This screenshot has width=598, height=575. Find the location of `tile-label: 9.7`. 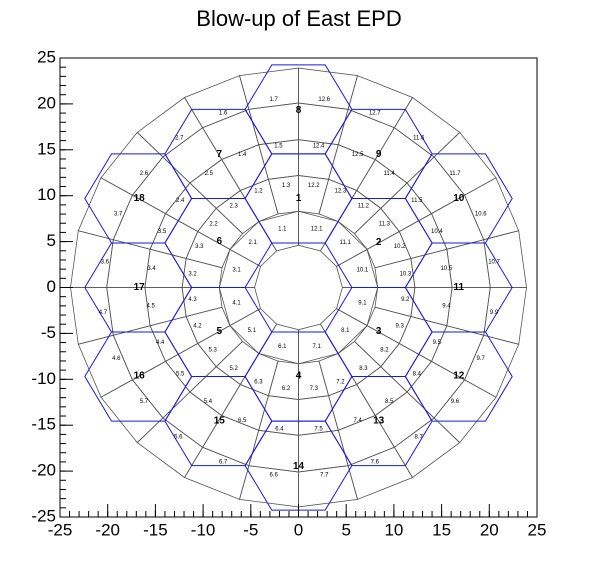

tile-label: 9.7 is located at coordinates (481, 359).